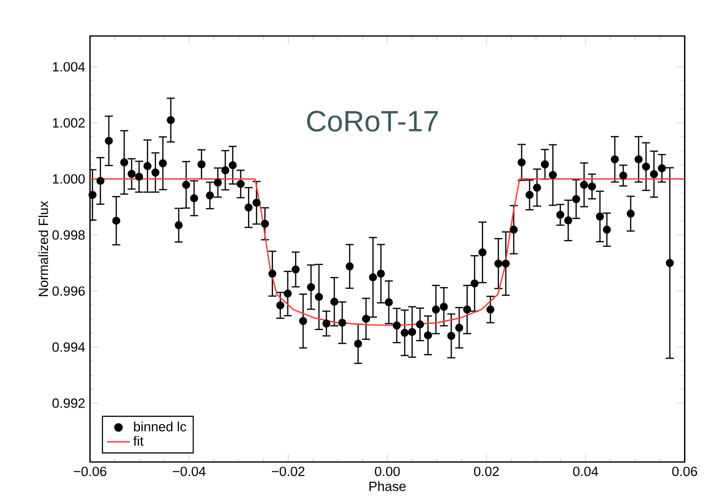 The width and height of the screenshot is (705, 501). What do you see at coordinates (68, 347) in the screenshot?
I see `y-tick-label: 0.994` at bounding box center [68, 347].